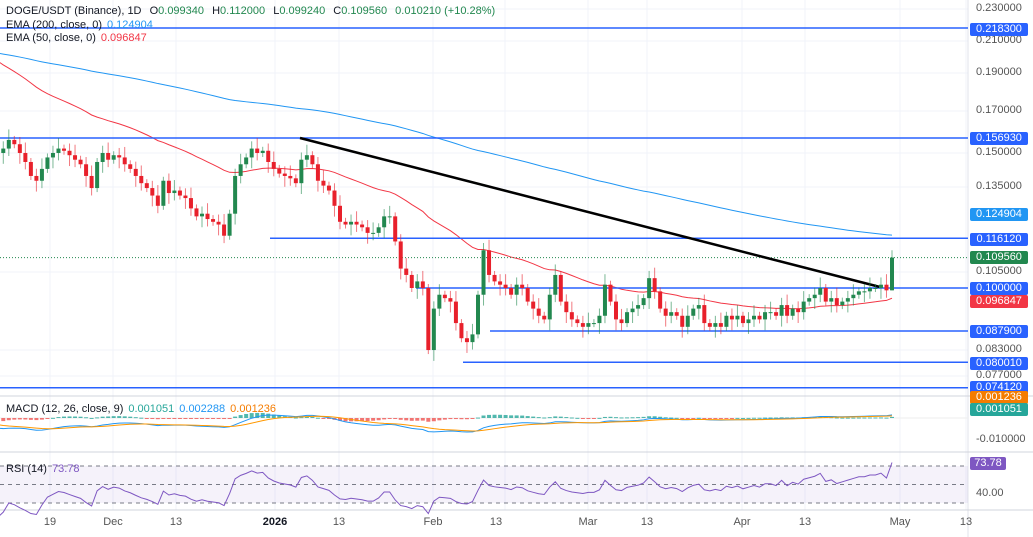 This screenshot has width=1033, height=537. I want to click on price-tag: 0.087900, so click(999, 331).